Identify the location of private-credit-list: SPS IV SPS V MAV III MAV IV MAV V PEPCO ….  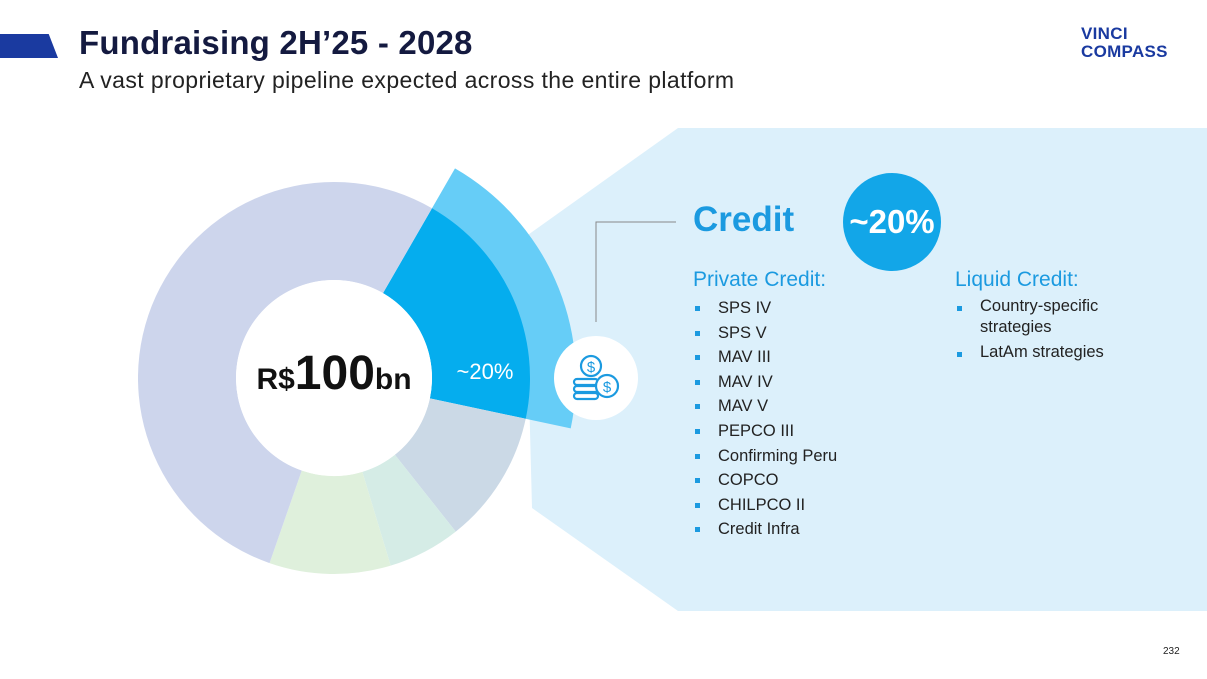
(813, 419).